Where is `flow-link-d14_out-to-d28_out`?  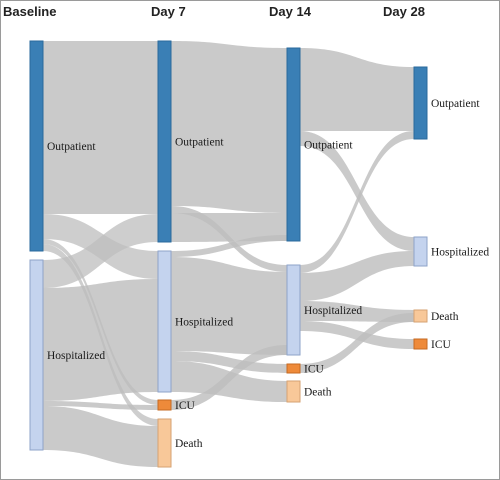
flow-link-d14_out-to-d28_out is located at coordinates (357, 89).